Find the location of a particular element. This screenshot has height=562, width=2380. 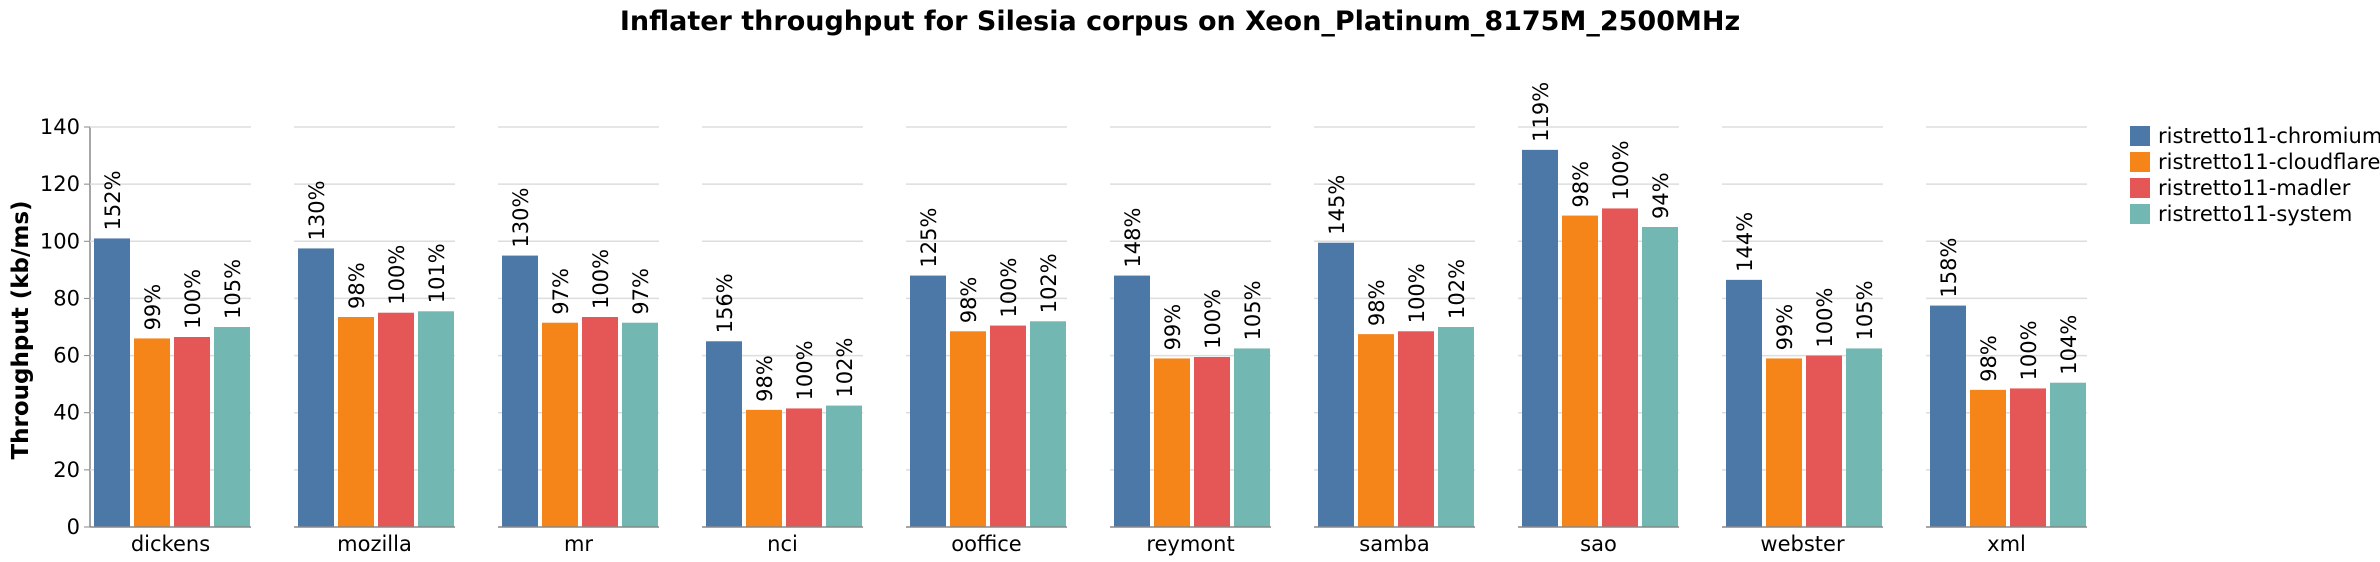

legend-label: ristretto11-chromium is located at coordinates (2269, 136).